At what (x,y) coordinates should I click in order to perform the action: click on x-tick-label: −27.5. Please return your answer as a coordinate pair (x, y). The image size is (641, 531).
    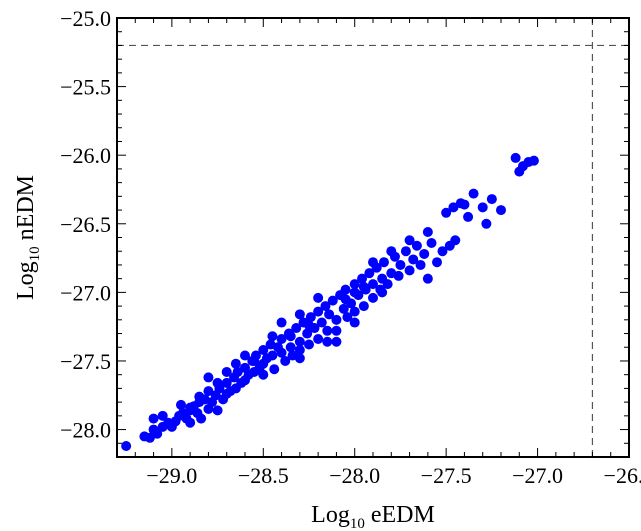
    Looking at the image, I should click on (446, 475).